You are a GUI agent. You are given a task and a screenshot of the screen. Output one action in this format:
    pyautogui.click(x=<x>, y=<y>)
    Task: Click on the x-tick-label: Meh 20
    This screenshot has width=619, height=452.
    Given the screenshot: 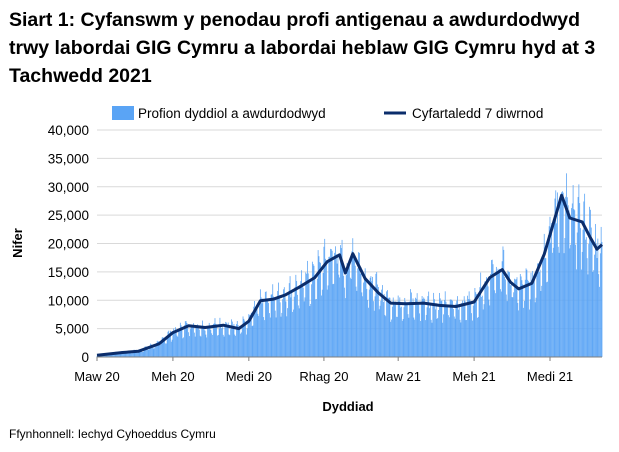 What is the action you would take?
    pyautogui.click(x=172, y=376)
    